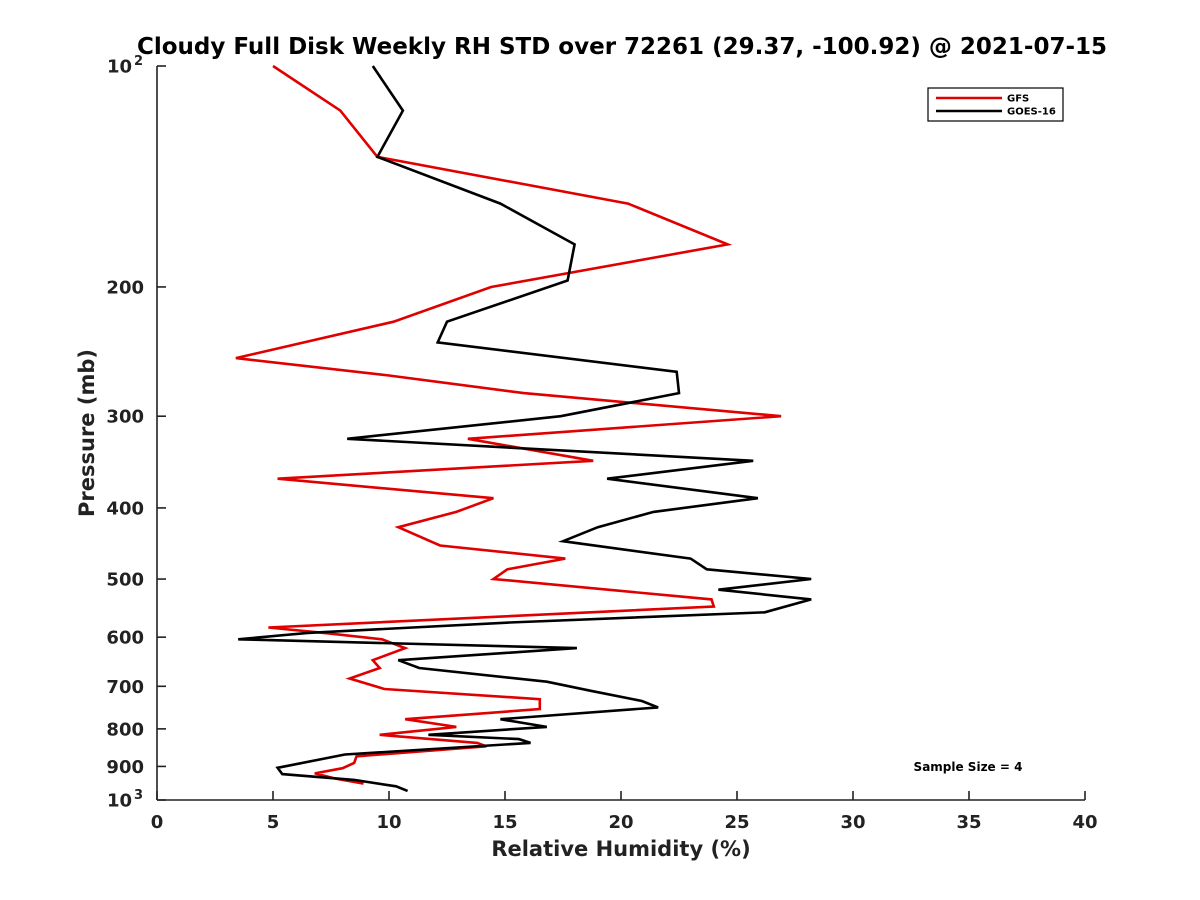 This screenshot has width=1200, height=900. Describe the element at coordinates (125, 508) in the screenshot. I see `y-tick-label: 400` at that location.